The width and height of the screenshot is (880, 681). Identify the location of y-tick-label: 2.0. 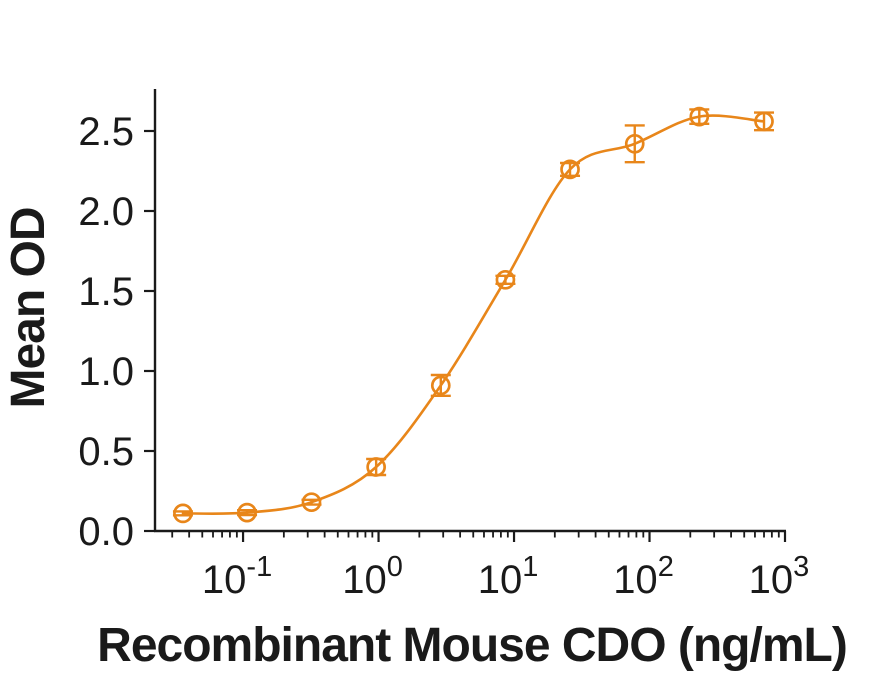
(106, 212).